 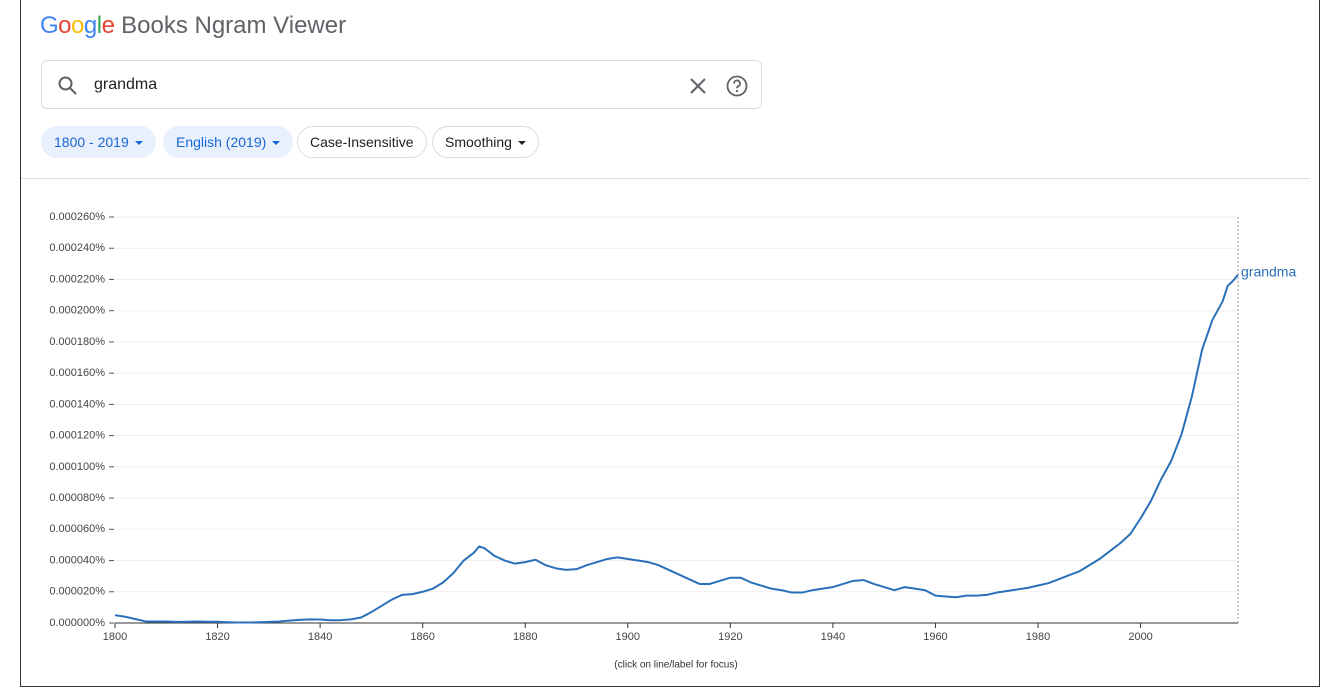 What do you see at coordinates (77, 498) in the screenshot?
I see `y-tick-label: 0.000080%` at bounding box center [77, 498].